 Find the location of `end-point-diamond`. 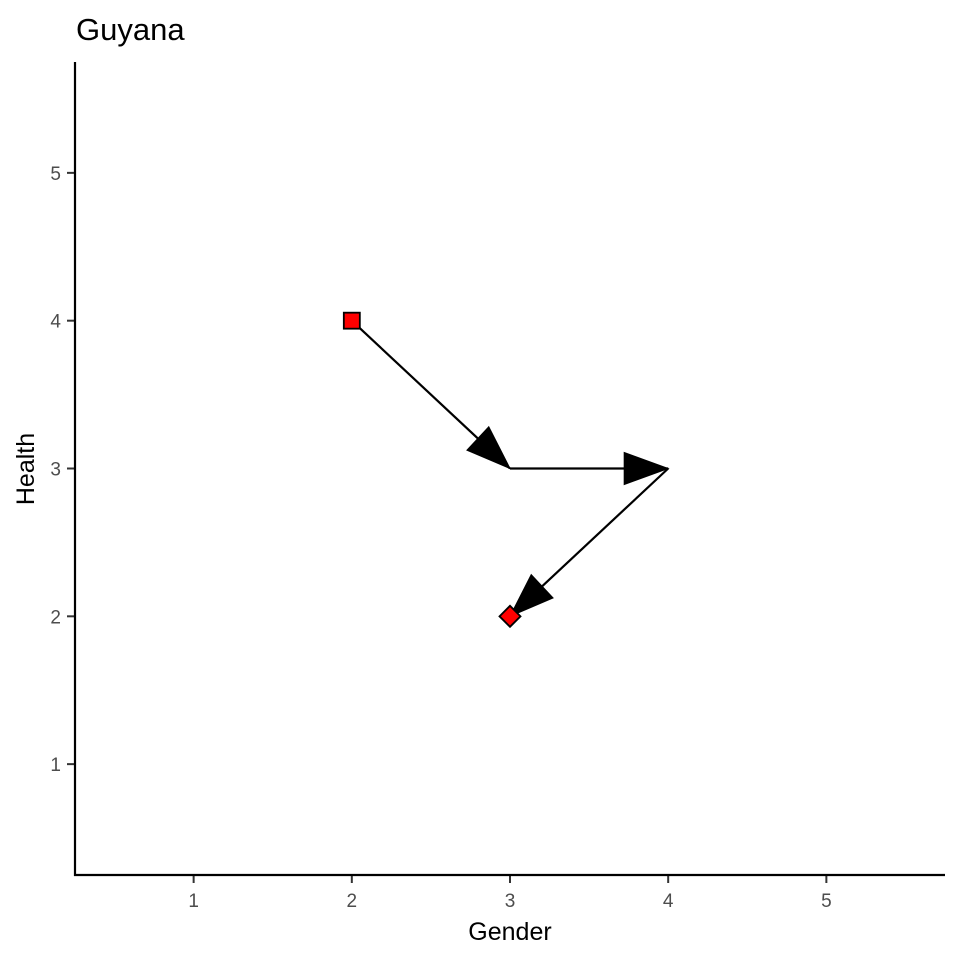

end-point-diamond is located at coordinates (510, 616).